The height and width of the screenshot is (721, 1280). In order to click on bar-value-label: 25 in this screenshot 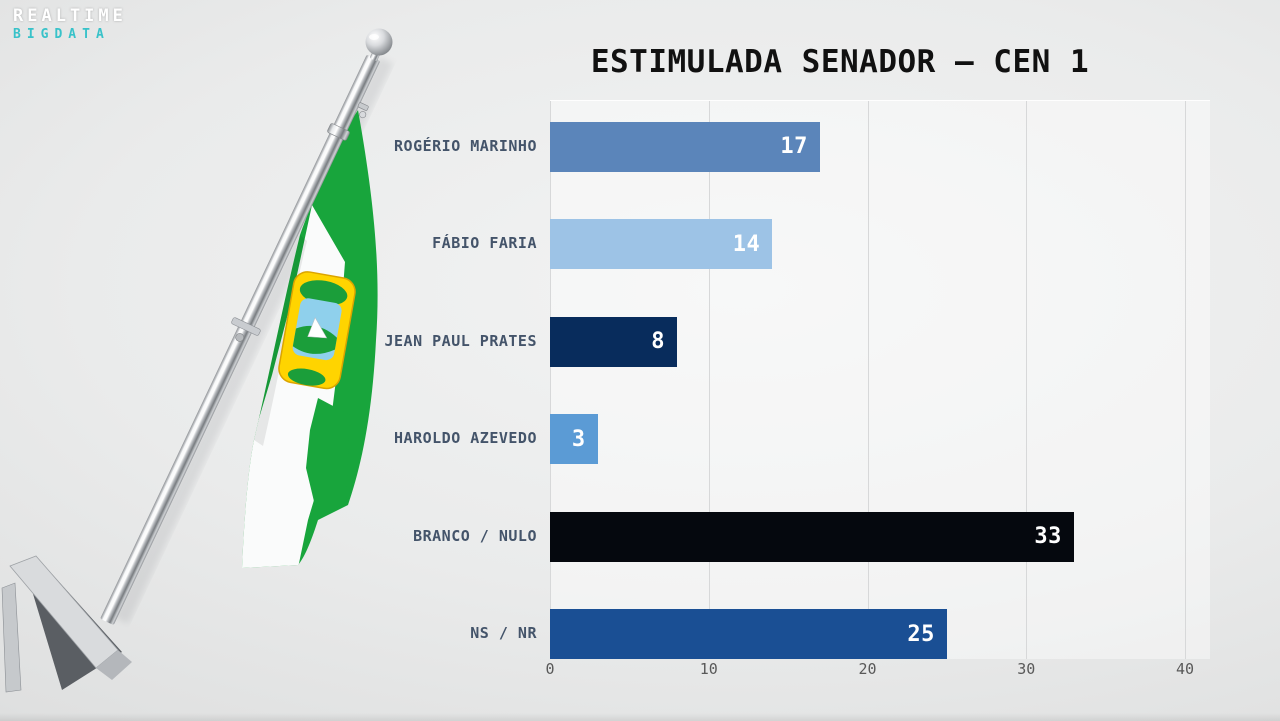, I will do `click(921, 634)`.